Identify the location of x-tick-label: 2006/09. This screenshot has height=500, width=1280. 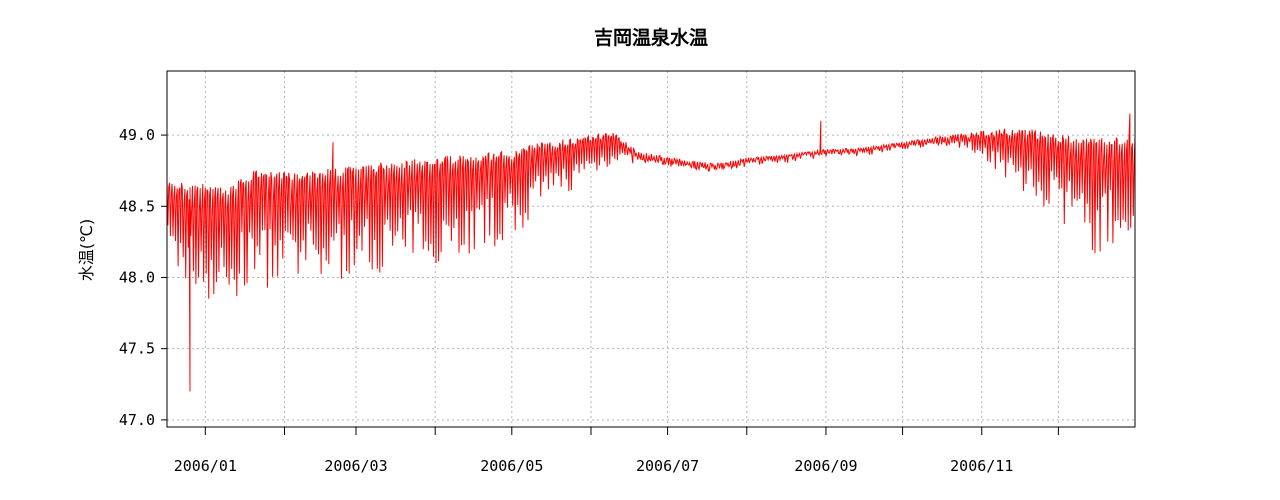
(825, 466).